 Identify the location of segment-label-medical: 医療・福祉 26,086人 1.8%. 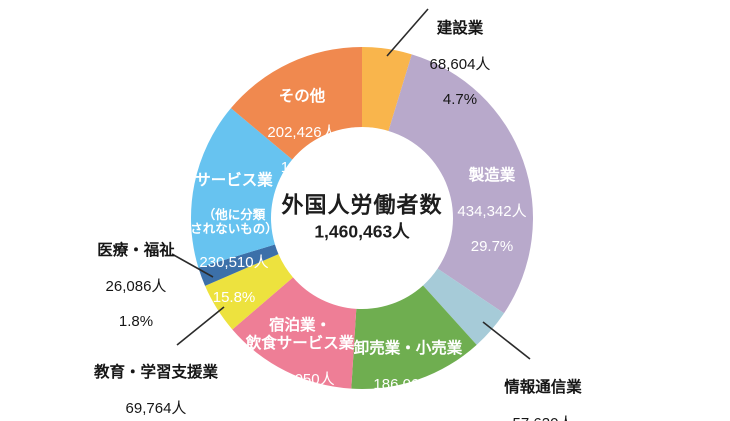
(136, 286).